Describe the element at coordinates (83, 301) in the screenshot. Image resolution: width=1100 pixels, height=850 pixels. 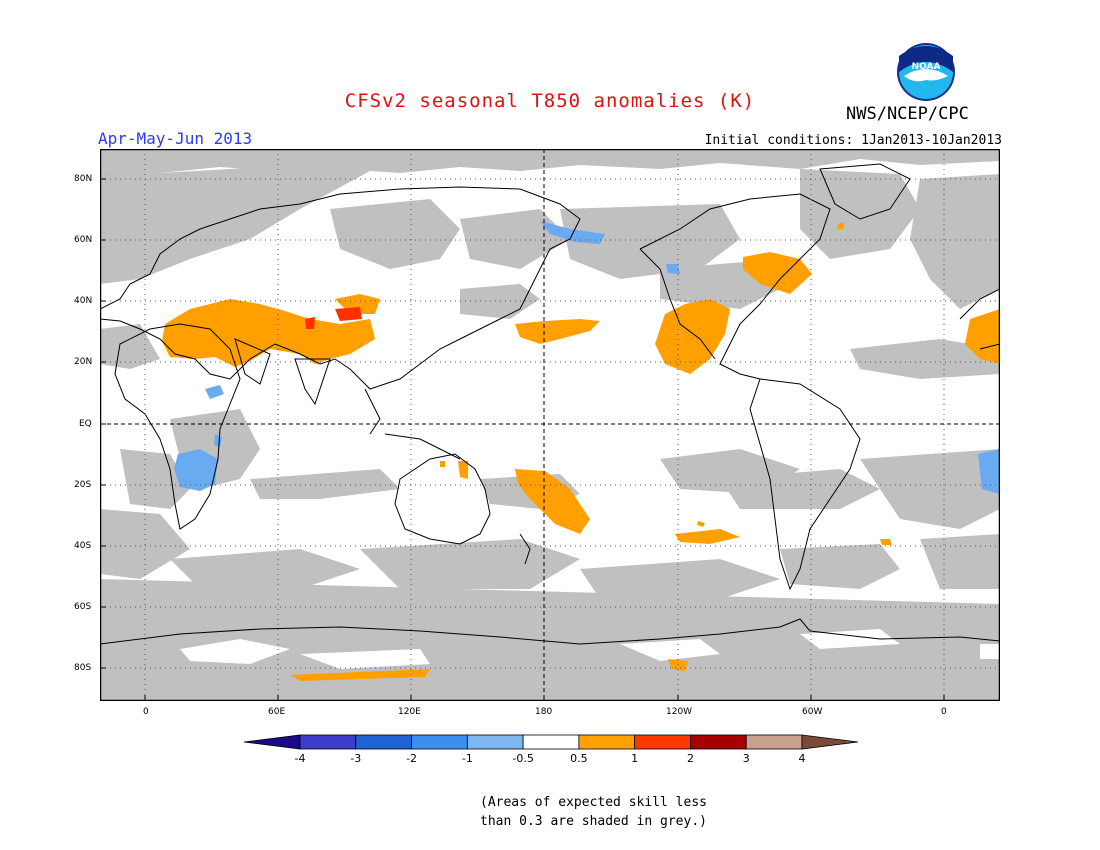
I see `lat-label-40n: 40N` at that location.